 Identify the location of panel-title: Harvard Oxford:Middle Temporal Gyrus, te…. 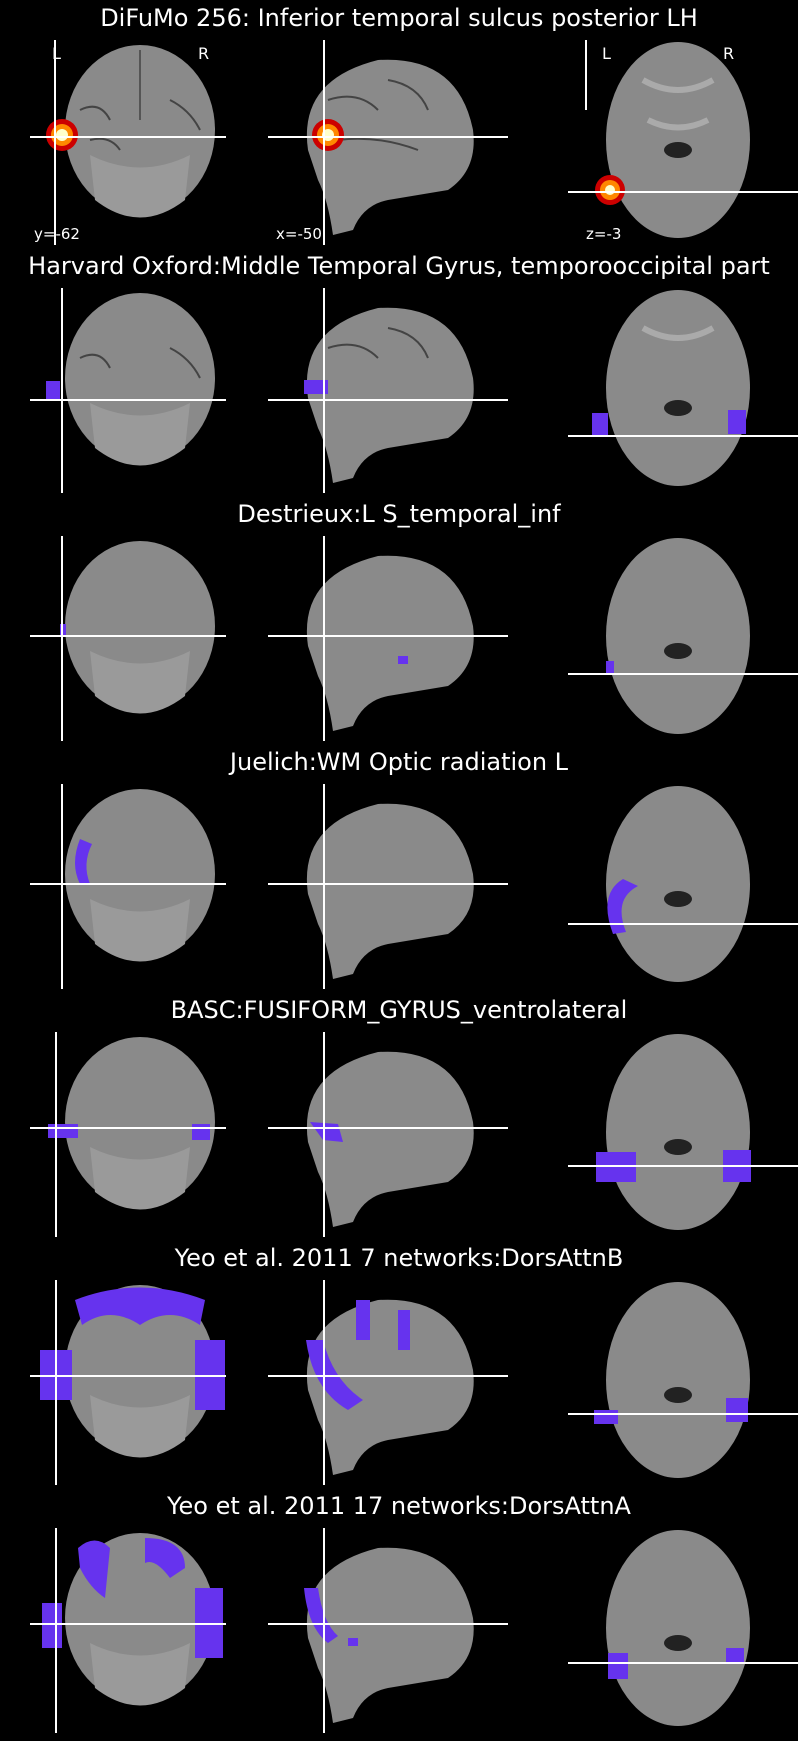
(399, 266).